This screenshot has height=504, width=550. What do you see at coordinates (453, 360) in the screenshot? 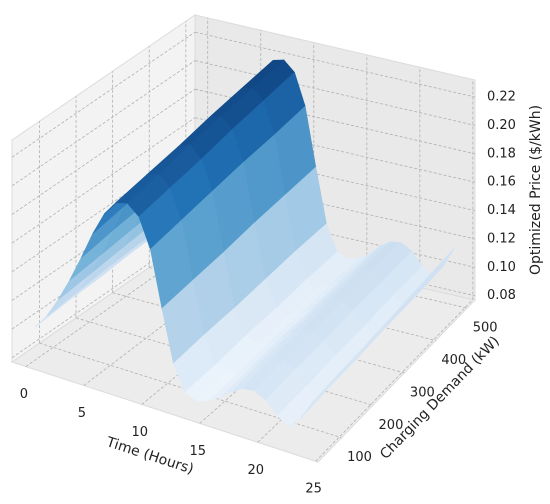
I see `y-tick-label: 400` at bounding box center [453, 360].